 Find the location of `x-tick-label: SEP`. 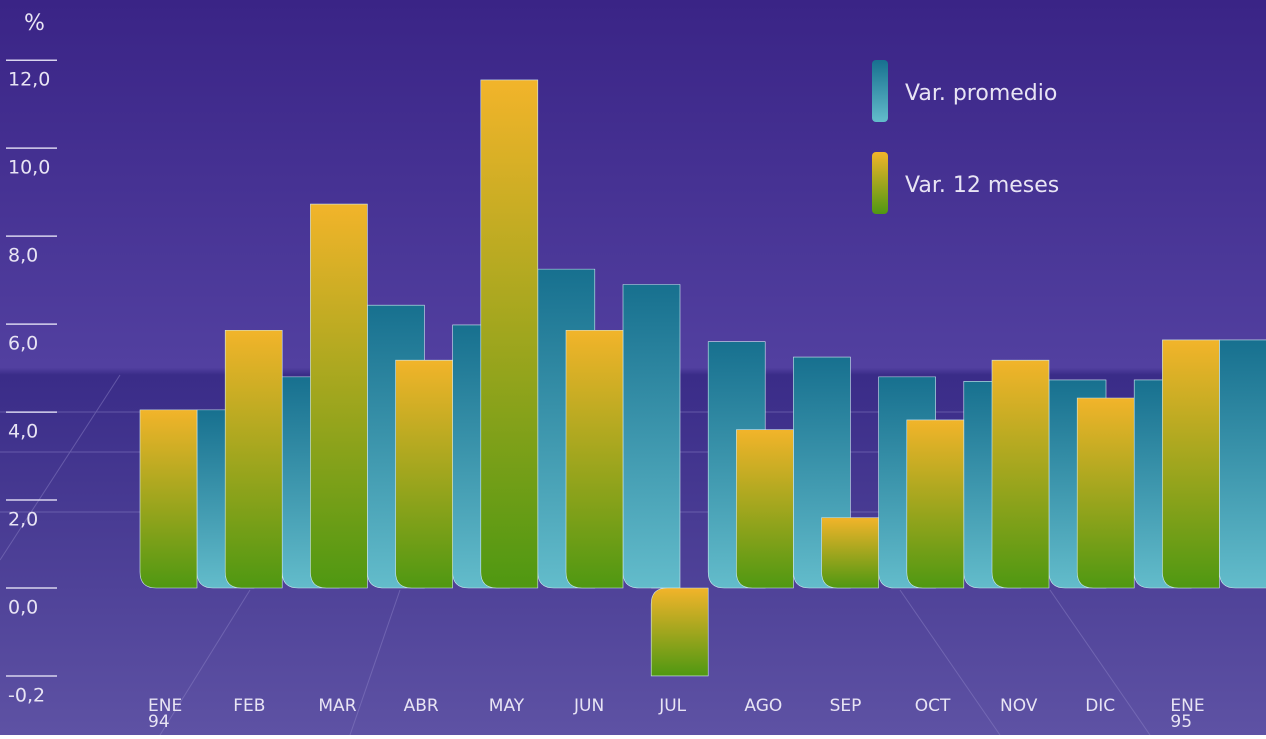

x-tick-label: SEP is located at coordinates (846, 706).